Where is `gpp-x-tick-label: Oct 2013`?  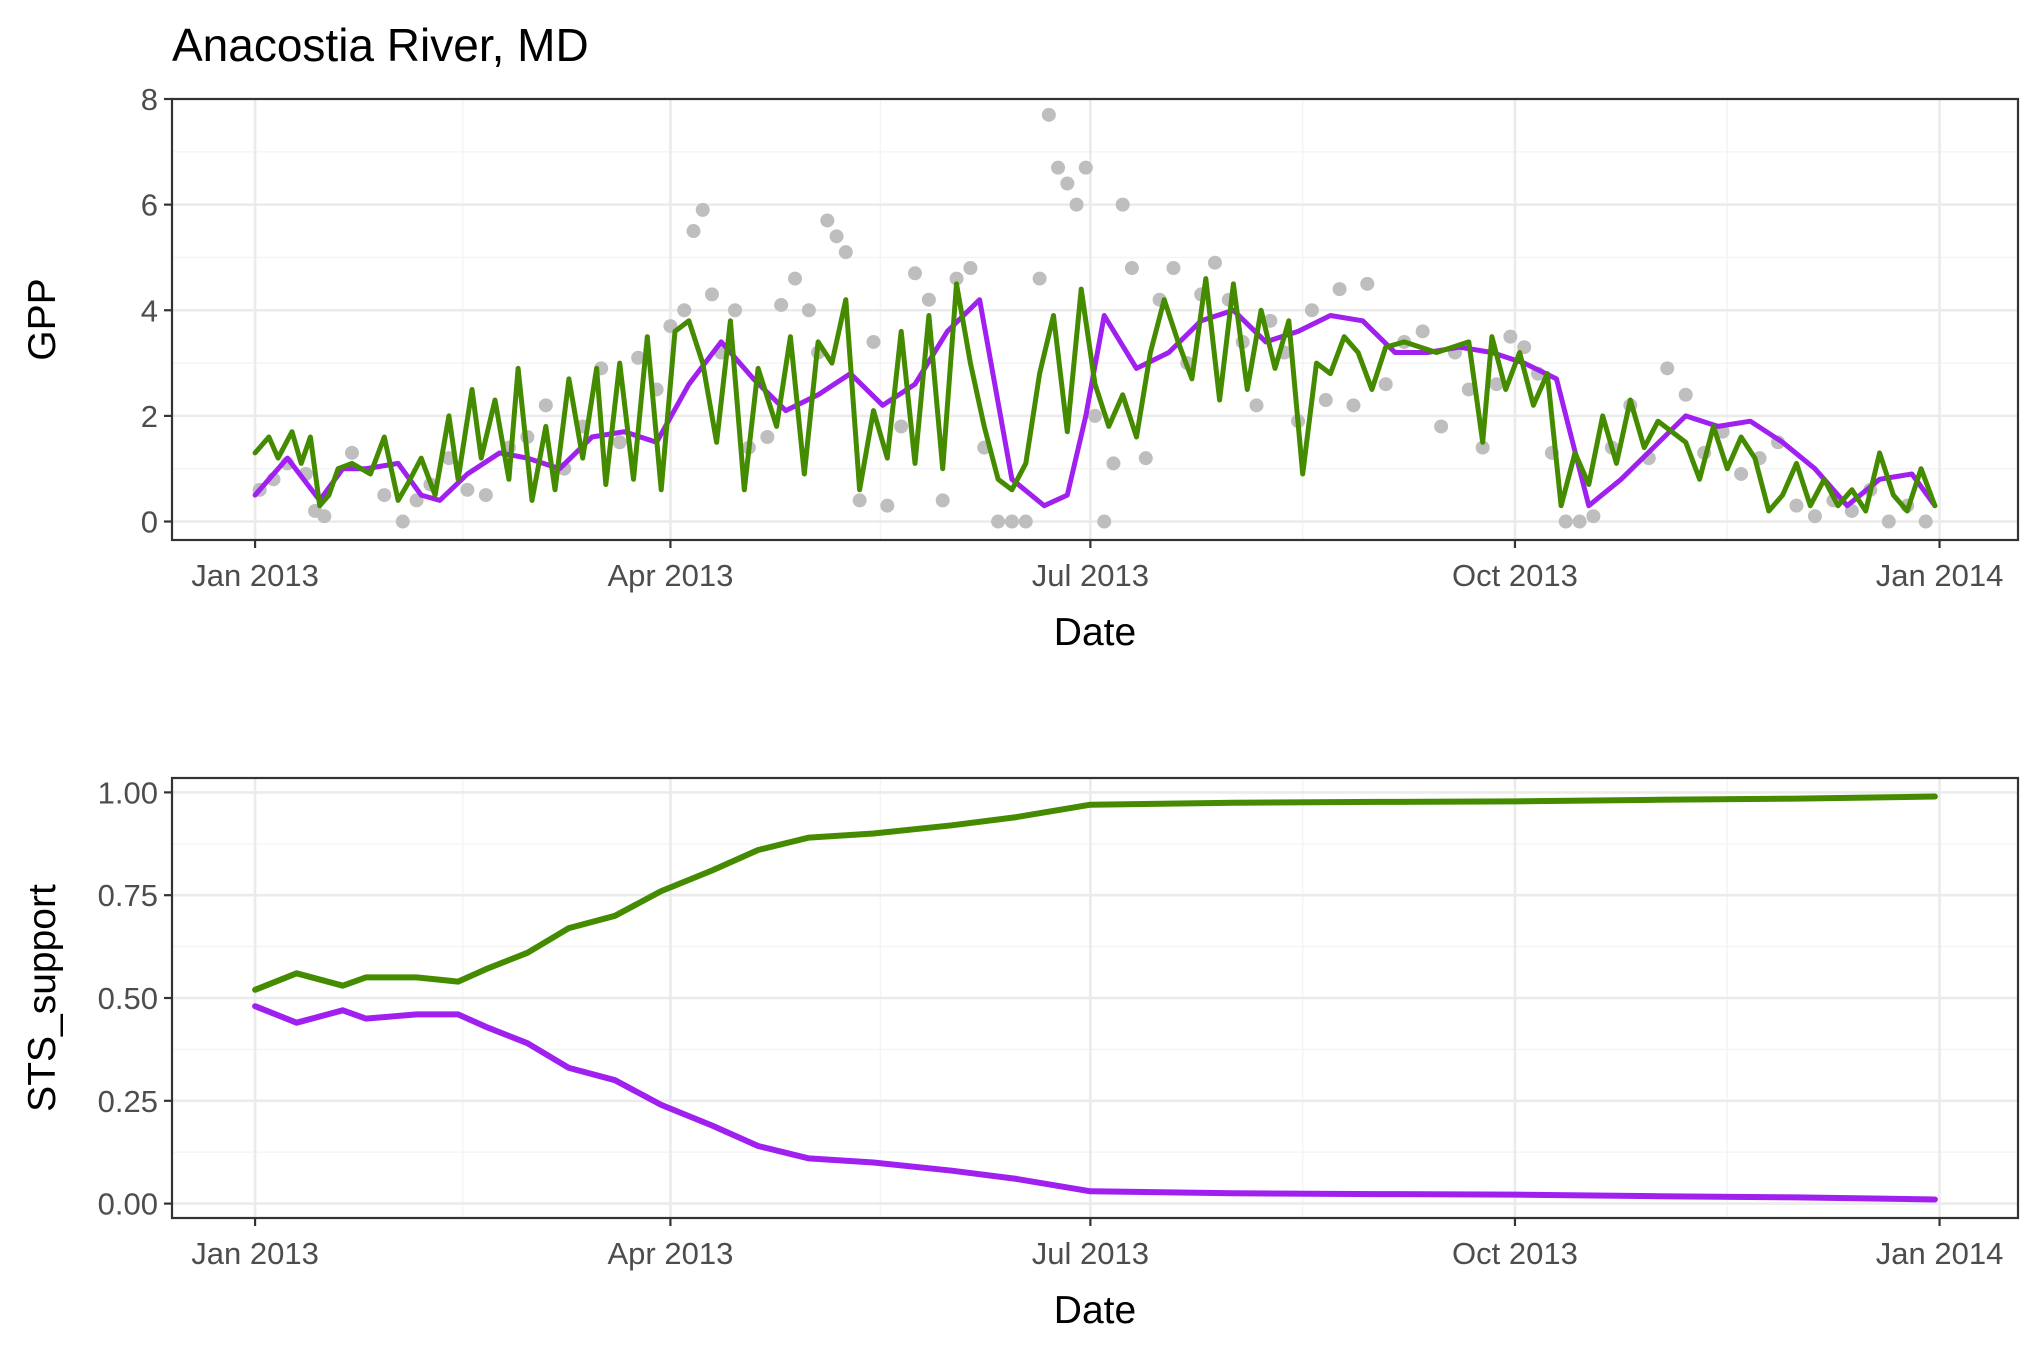 gpp-x-tick-label: Oct 2013 is located at coordinates (1515, 575).